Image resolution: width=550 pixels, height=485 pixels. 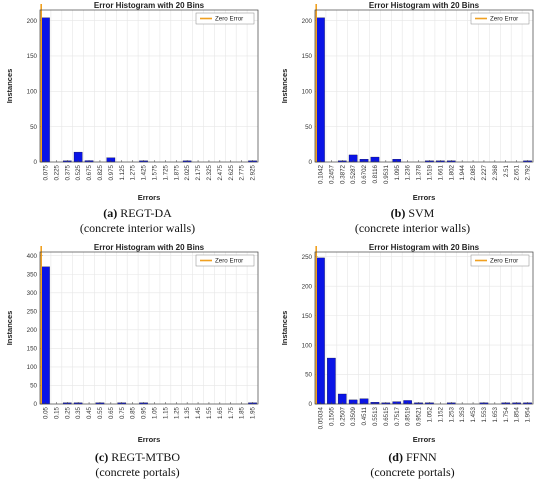 I want to click on x-tick-label: 1.125, so click(x=122, y=172).